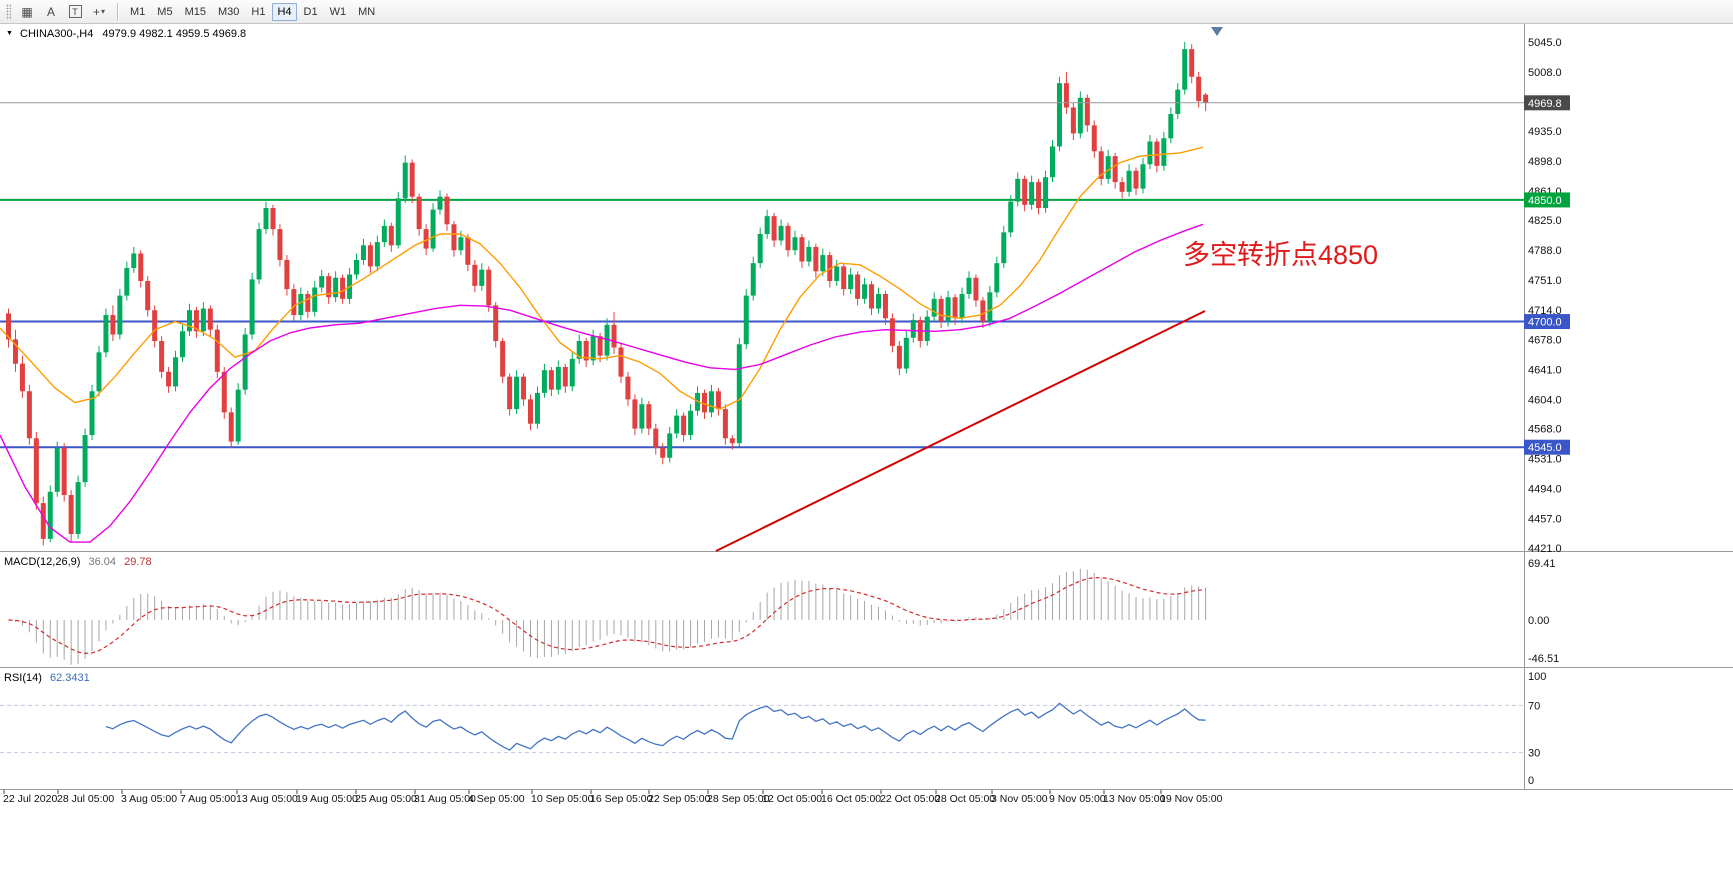 The width and height of the screenshot is (1733, 890). Describe the element at coordinates (1543, 659) in the screenshot. I see `macd-axis-label: -46.51` at that location.